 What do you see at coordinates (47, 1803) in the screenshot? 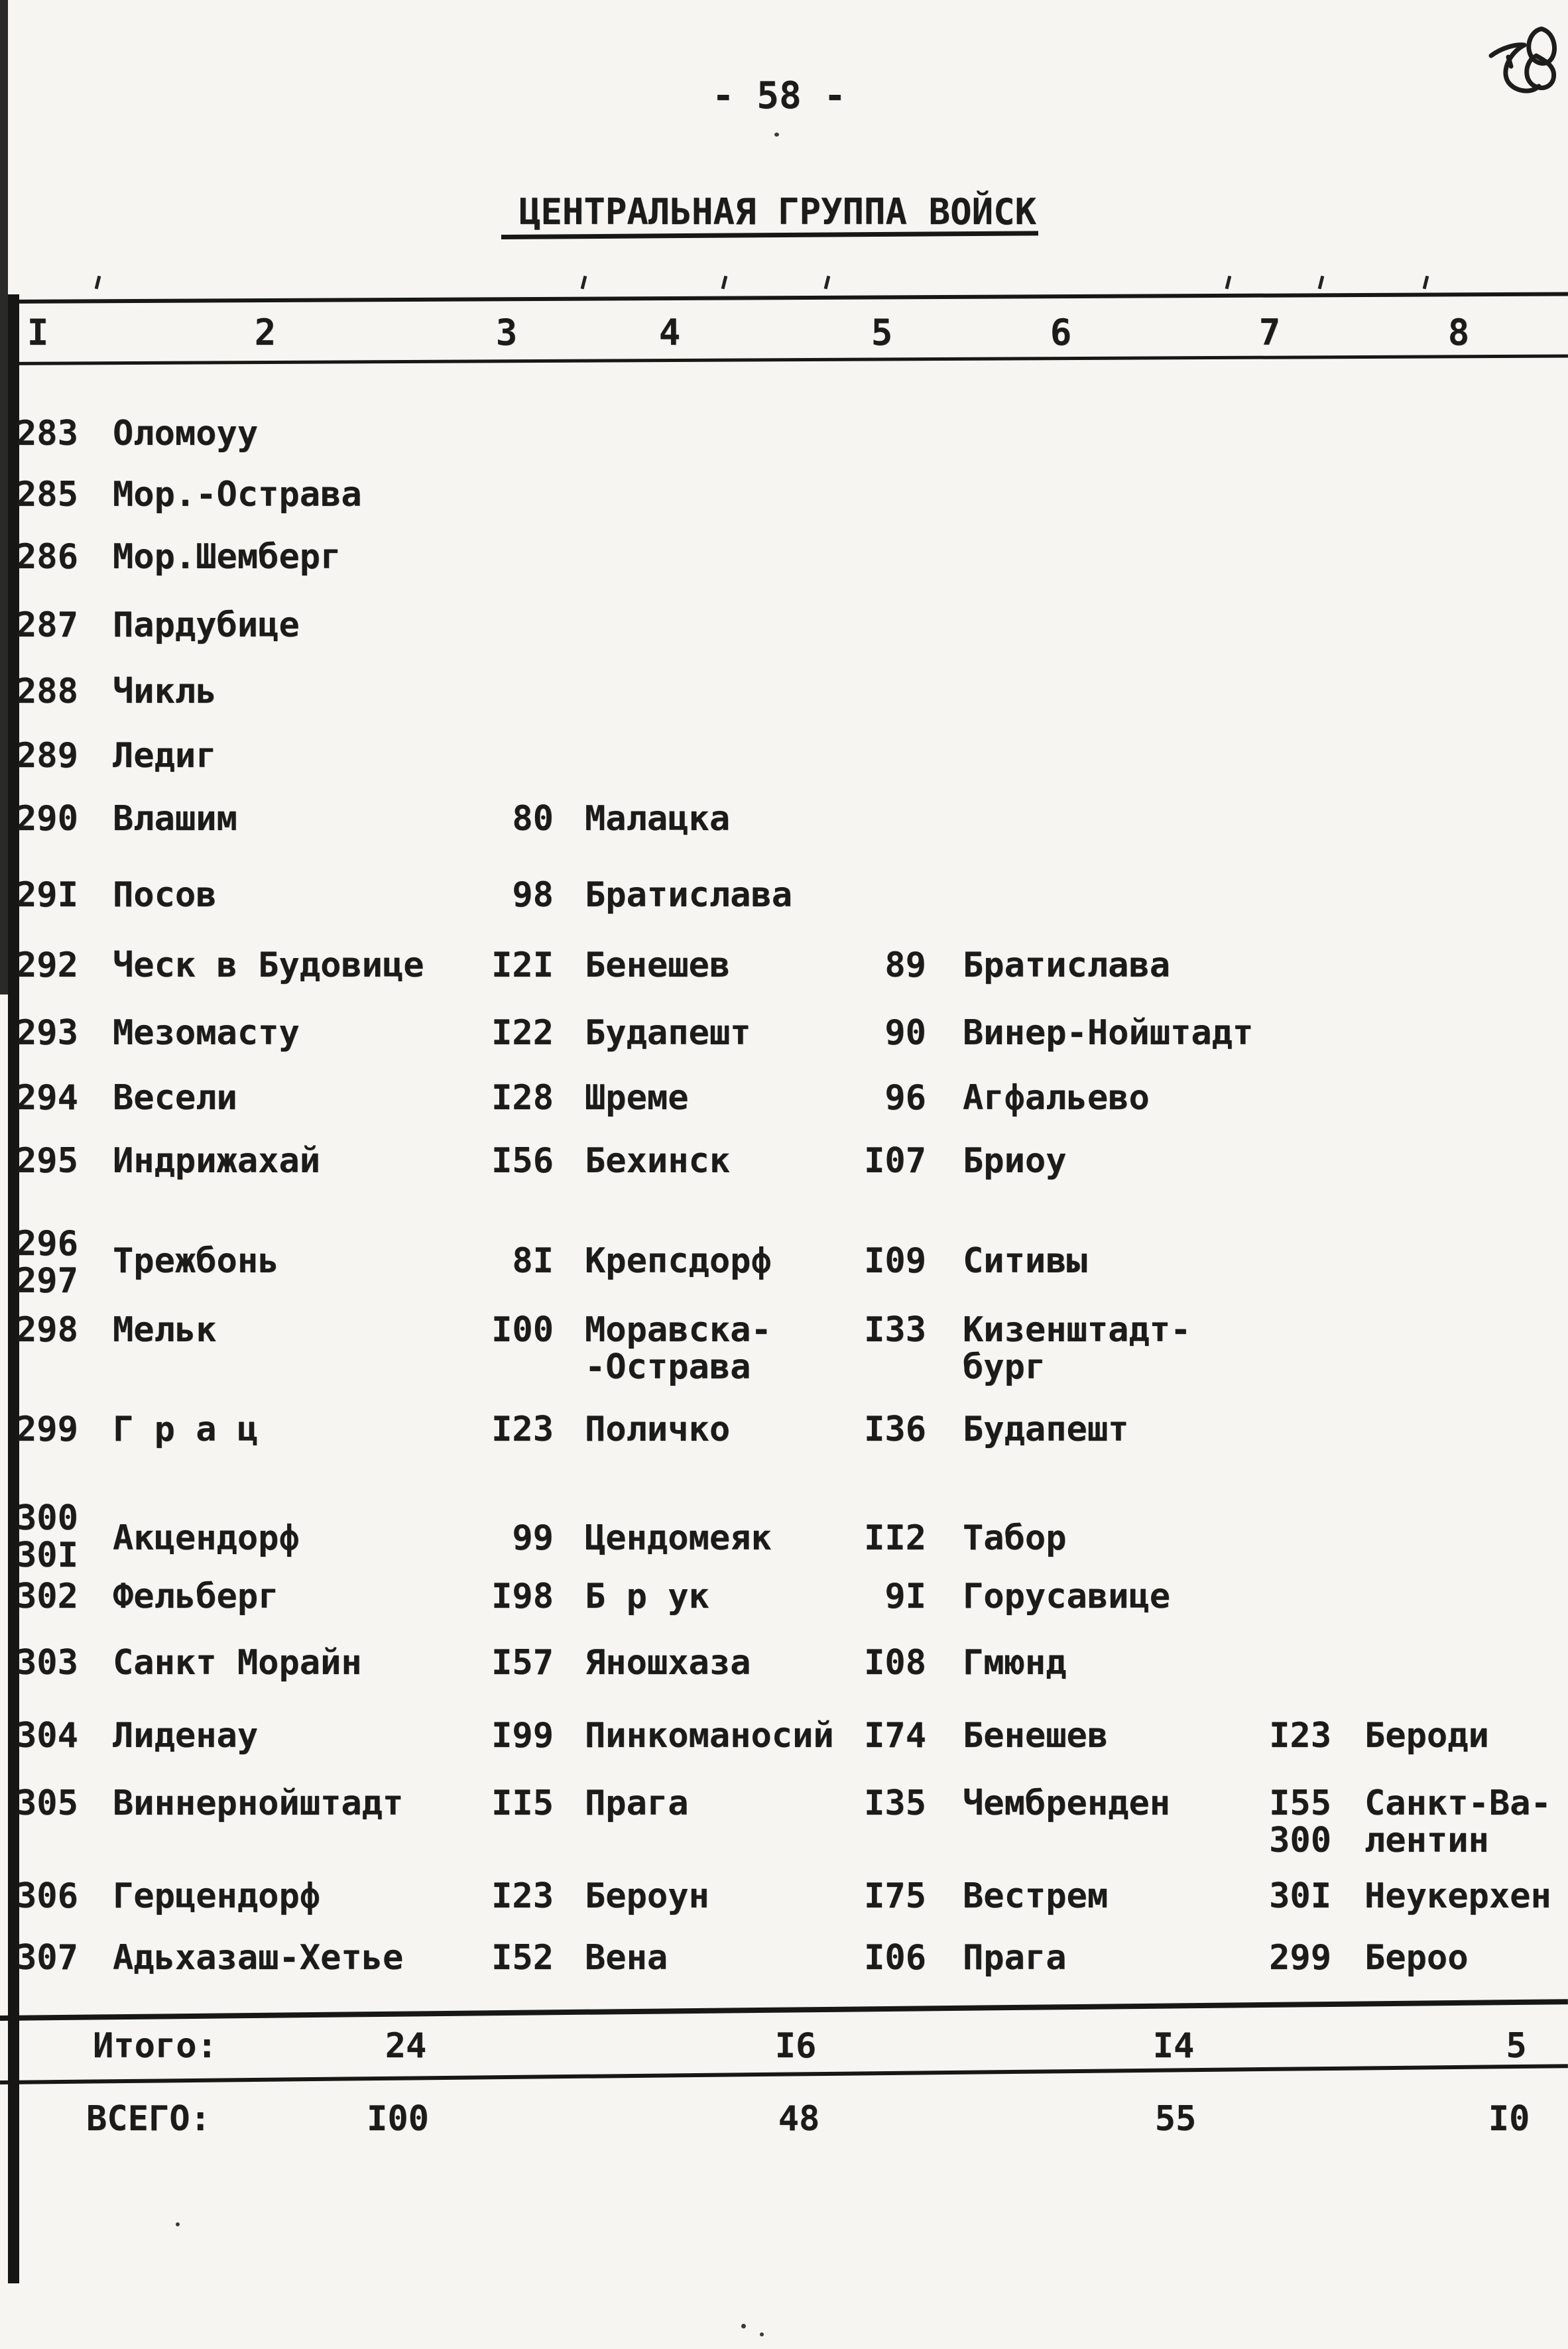
I see `row-number-cell: 305` at bounding box center [47, 1803].